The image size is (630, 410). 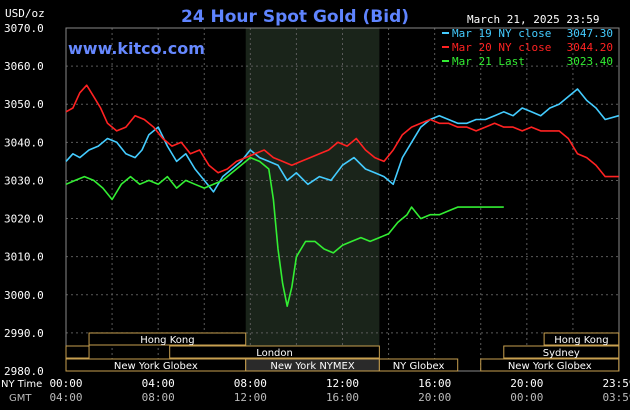 I want to click on y-tick-label: 2980.0, so click(x=24, y=371).